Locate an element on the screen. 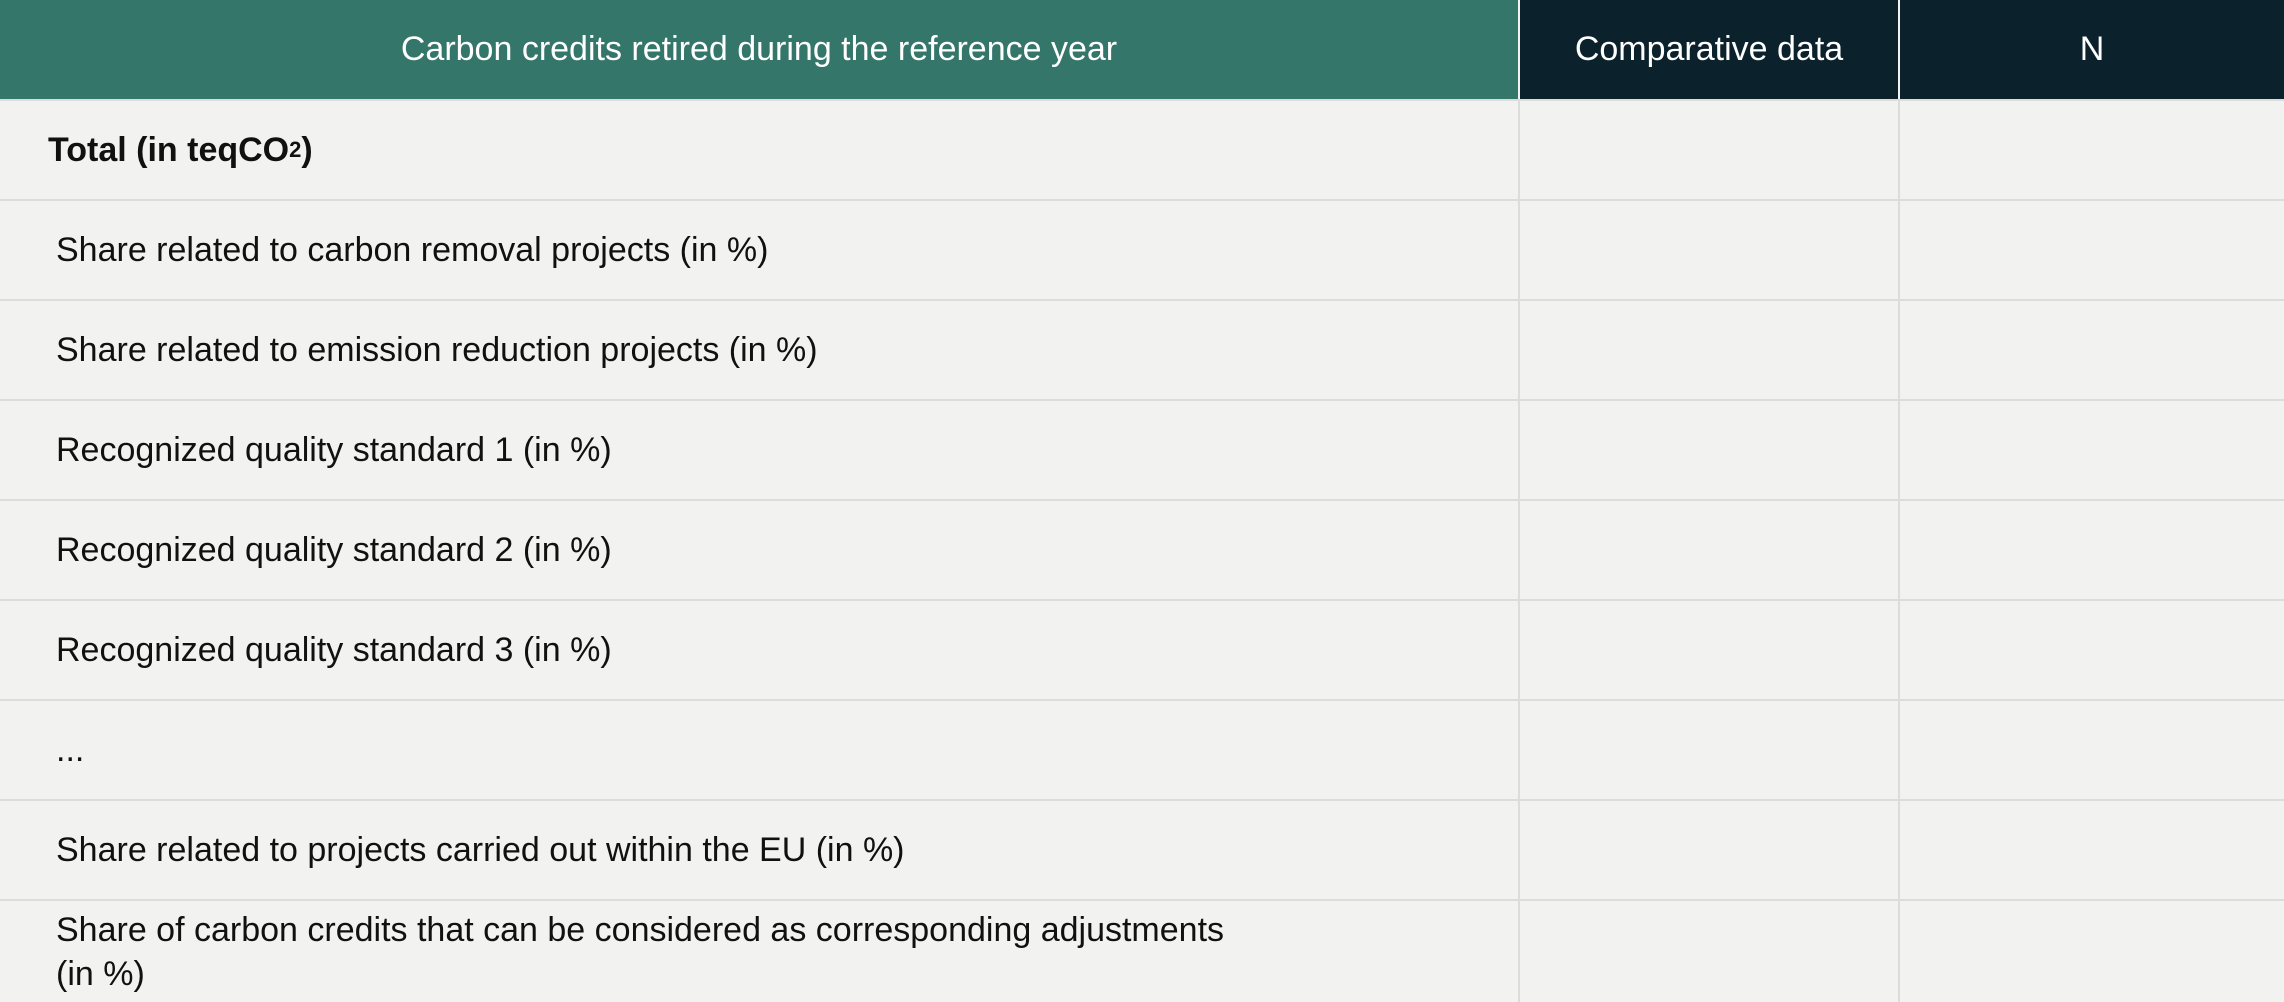  row-label: Recognized quality standard 1 (in %) is located at coordinates (760, 450).